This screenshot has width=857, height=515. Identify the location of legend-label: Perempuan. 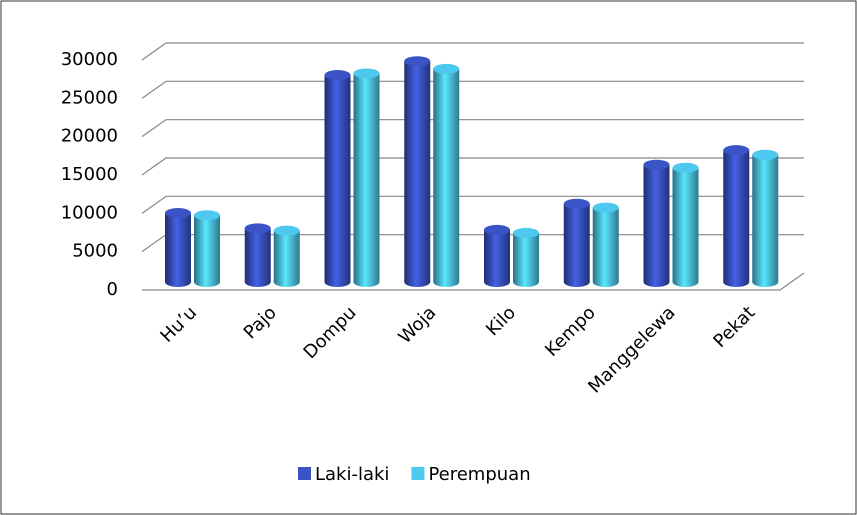
(479, 474).